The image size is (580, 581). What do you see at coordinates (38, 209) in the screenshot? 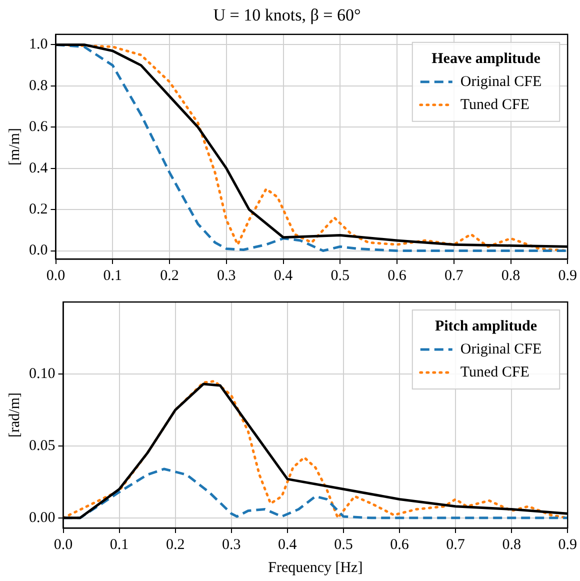
I see `y-tick-label: 0.2` at bounding box center [38, 209].